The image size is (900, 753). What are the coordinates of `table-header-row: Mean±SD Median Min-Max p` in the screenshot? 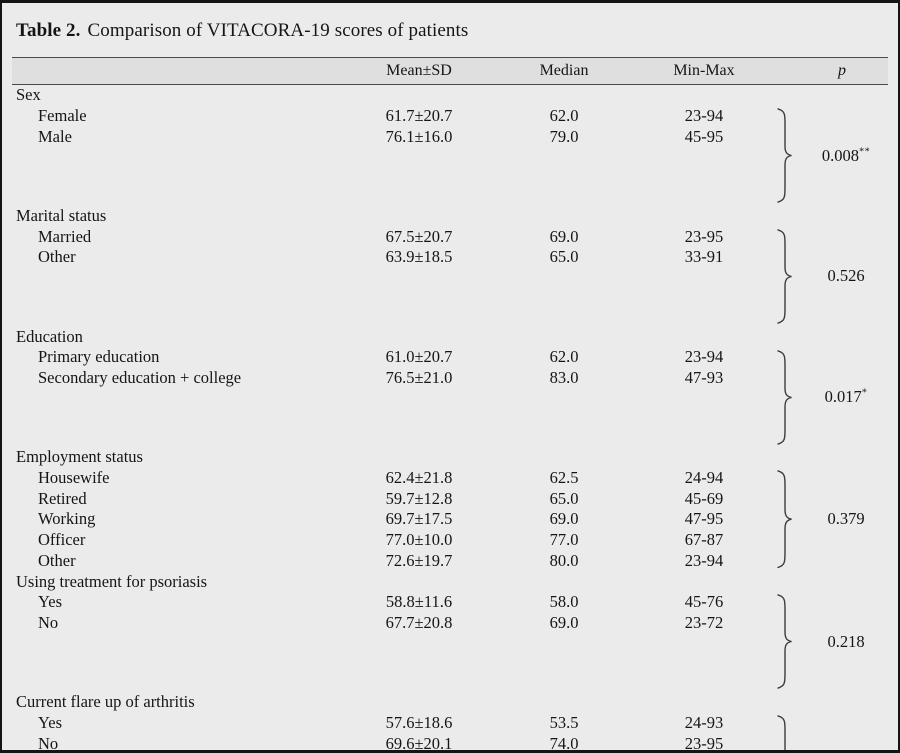 It's located at (450, 71).